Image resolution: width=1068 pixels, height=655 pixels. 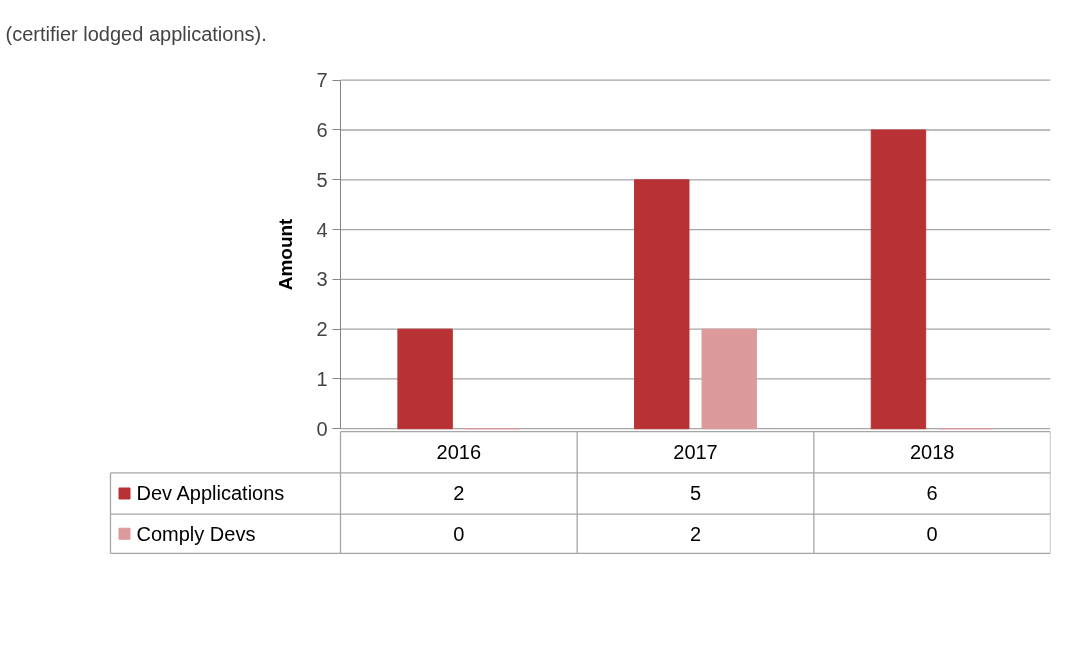 What do you see at coordinates (322, 428) in the screenshot?
I see `y-tick-label: 0` at bounding box center [322, 428].